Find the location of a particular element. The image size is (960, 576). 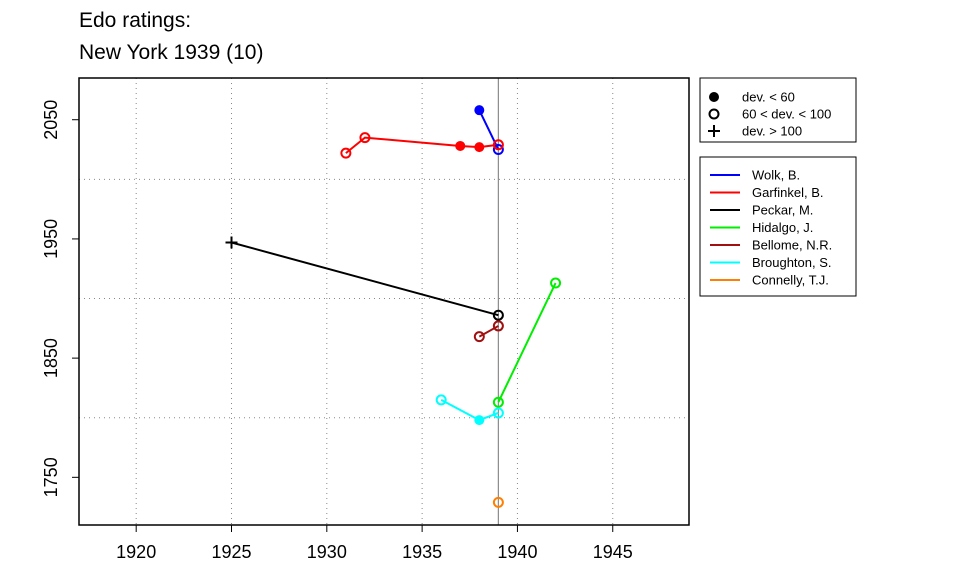

series-legend-label-4: Bellome, N.R. is located at coordinates (792, 245).